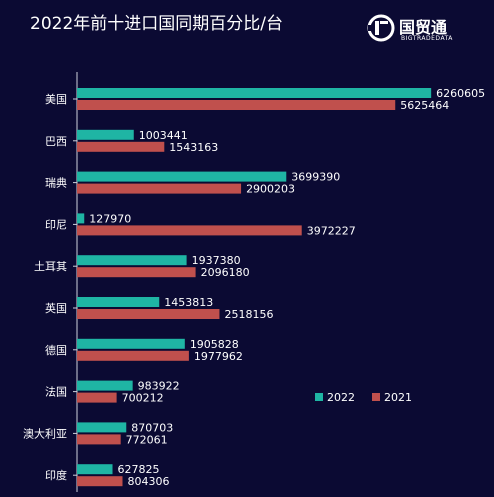 The width and height of the screenshot is (494, 497). What do you see at coordinates (56, 183) in the screenshot?
I see `category-label: 瑞典` at bounding box center [56, 183].